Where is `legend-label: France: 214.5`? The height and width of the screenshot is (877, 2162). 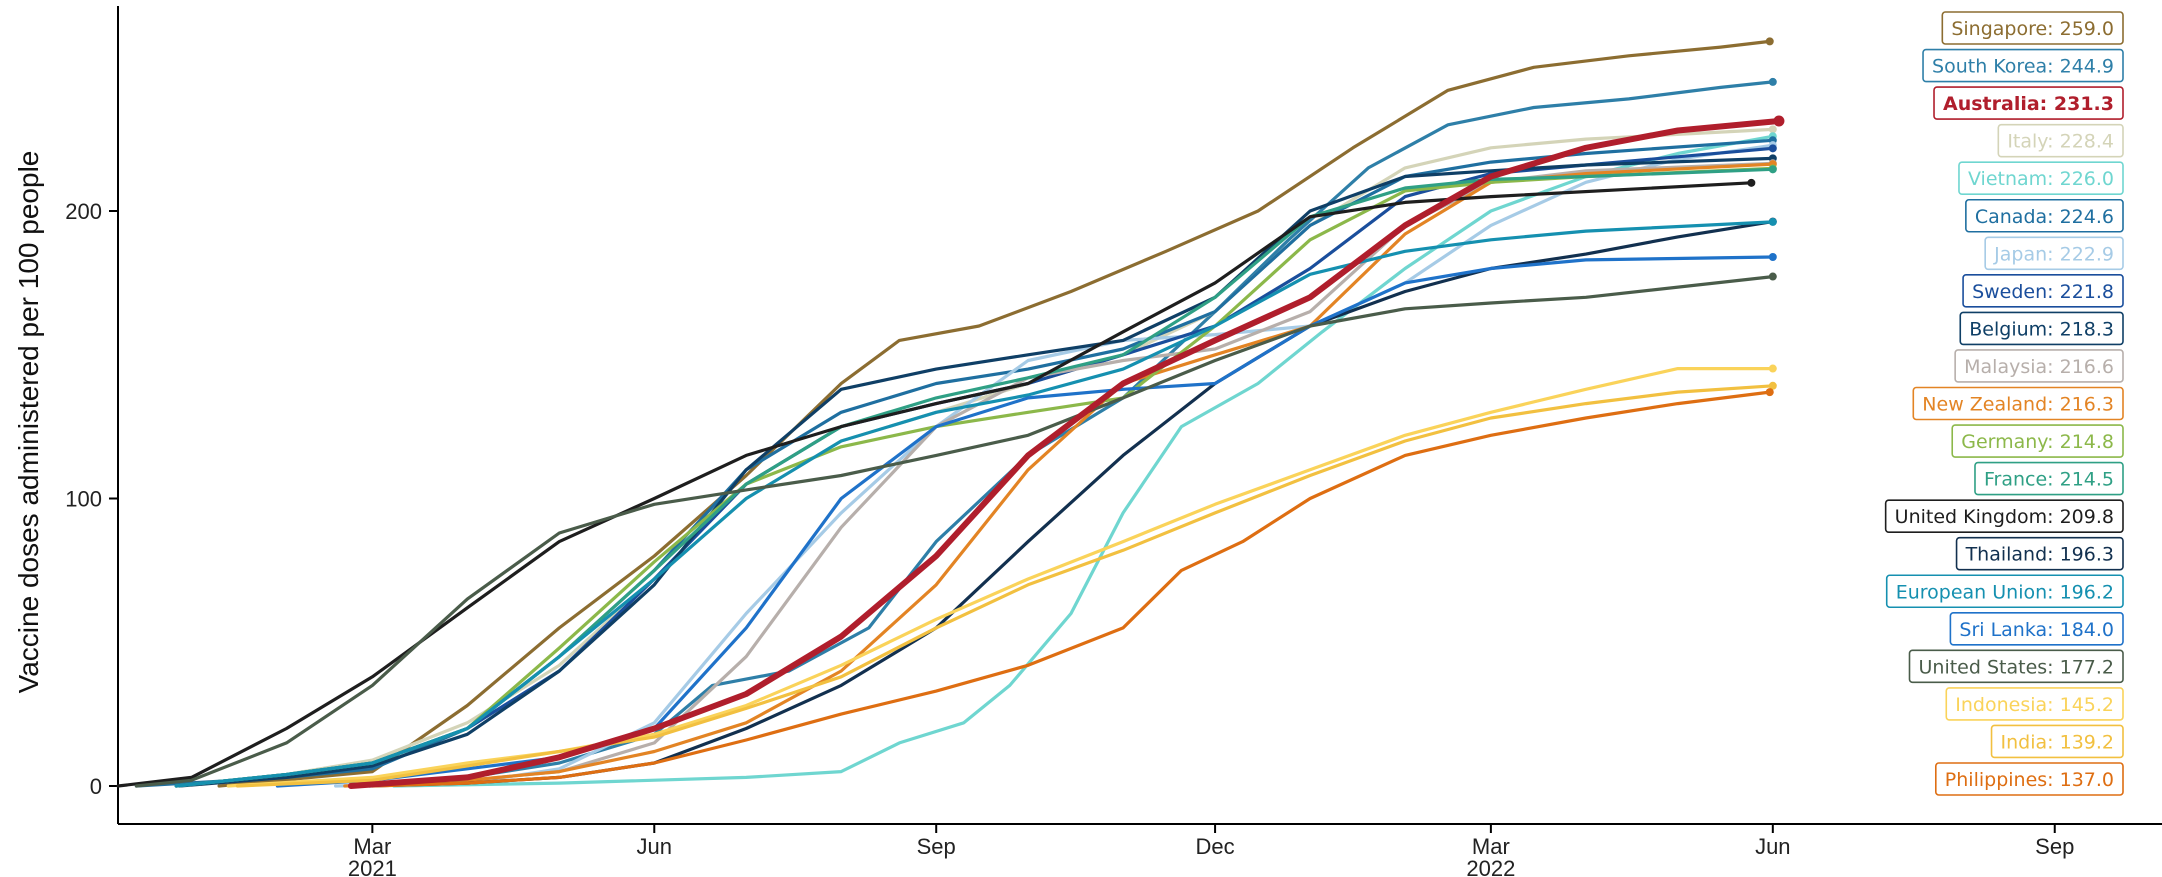
legend-label: France: 214.5 is located at coordinates (2049, 480).